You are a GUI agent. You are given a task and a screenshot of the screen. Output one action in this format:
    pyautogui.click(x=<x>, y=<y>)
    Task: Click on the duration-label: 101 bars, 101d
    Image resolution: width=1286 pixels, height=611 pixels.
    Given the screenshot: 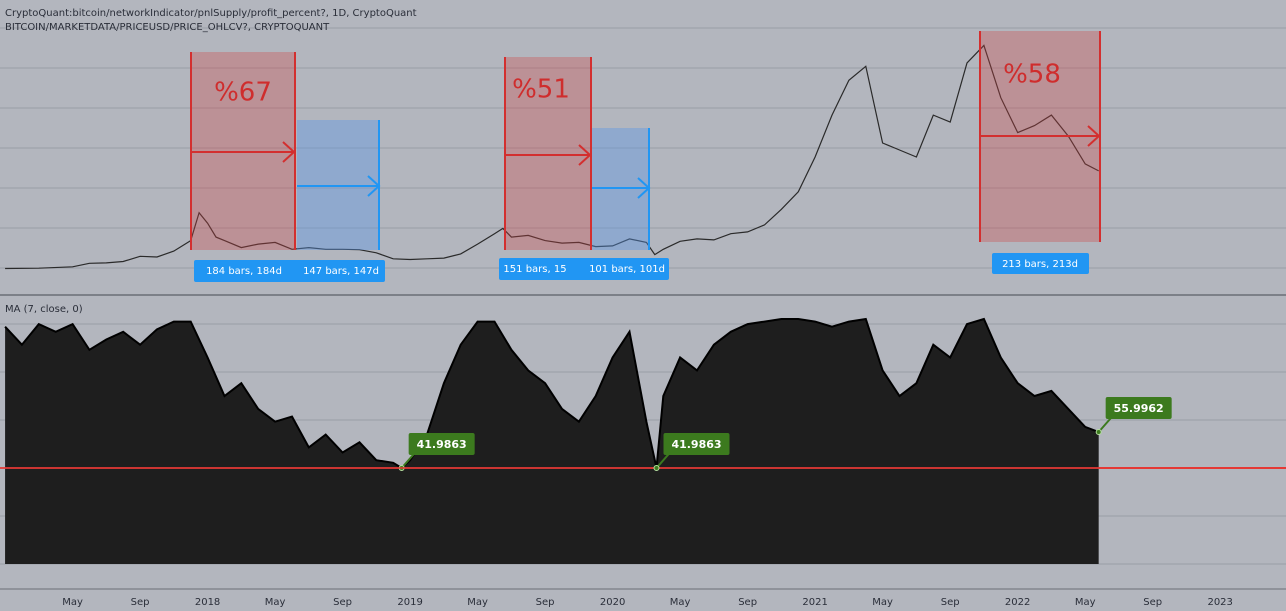 What is the action you would take?
    pyautogui.click(x=627, y=269)
    